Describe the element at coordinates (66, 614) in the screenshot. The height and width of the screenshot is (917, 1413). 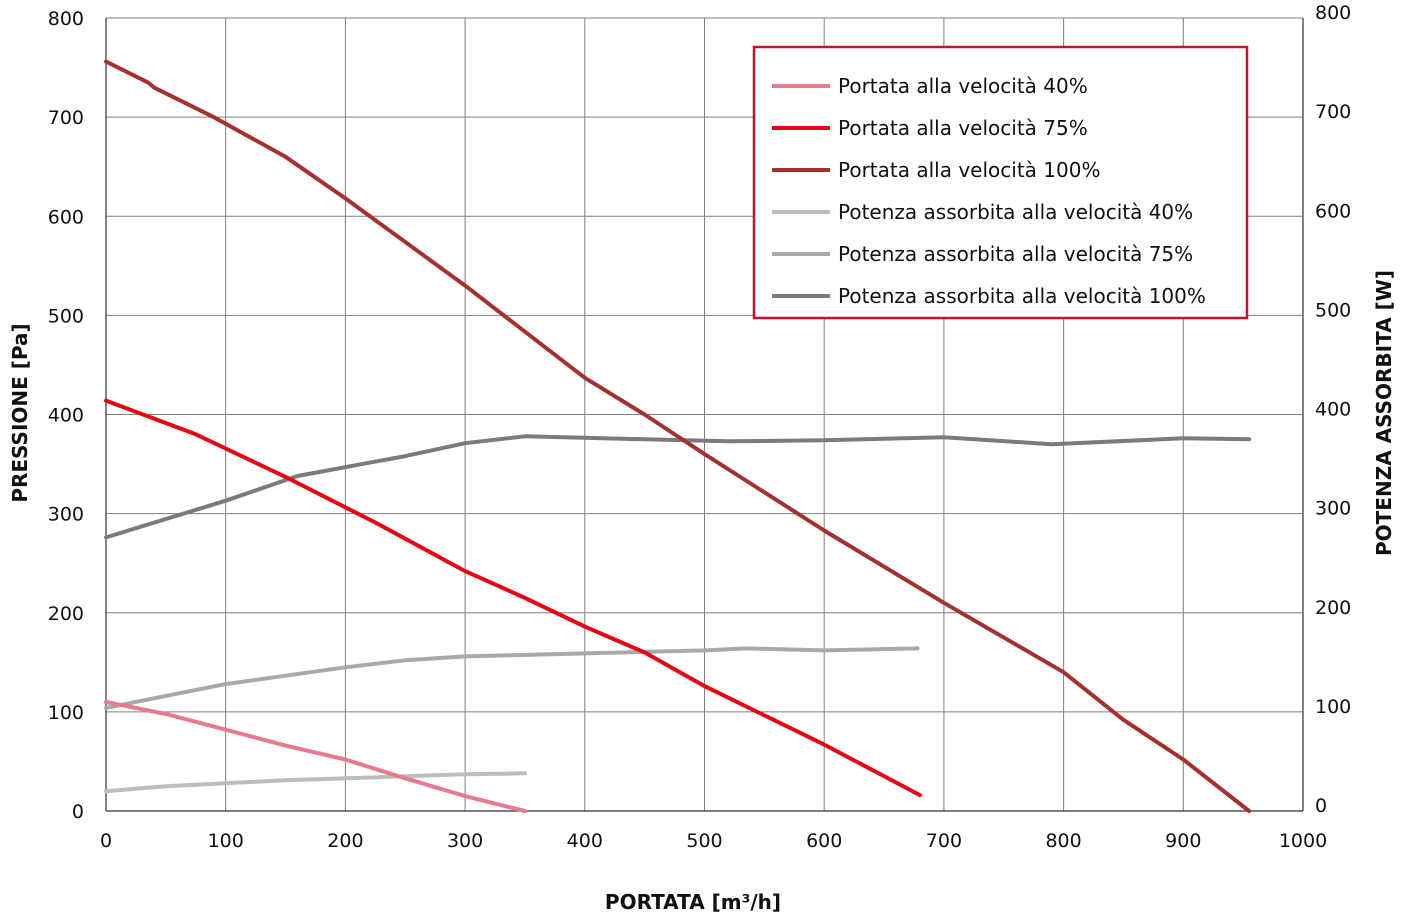
I see `y-tick-label: 200` at that location.